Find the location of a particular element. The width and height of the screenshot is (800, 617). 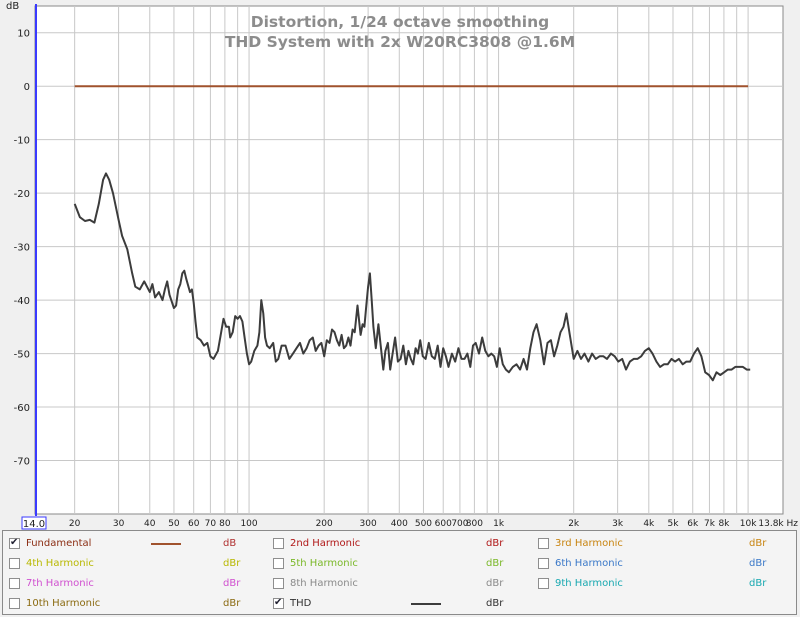

legend-item-10th-harmonic: 10th Harmonic dBr is located at coordinates (136, 604).